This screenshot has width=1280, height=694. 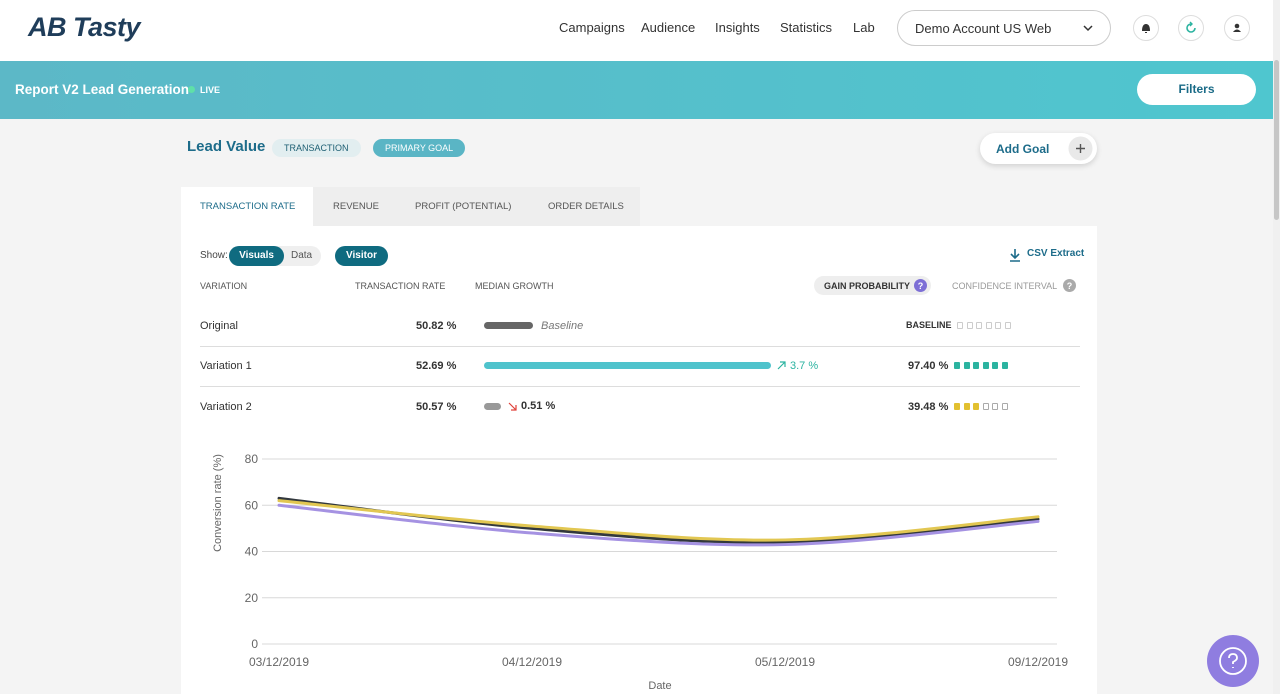 What do you see at coordinates (102, 89) in the screenshot?
I see `report-title: Report V2 Lead Generation` at bounding box center [102, 89].